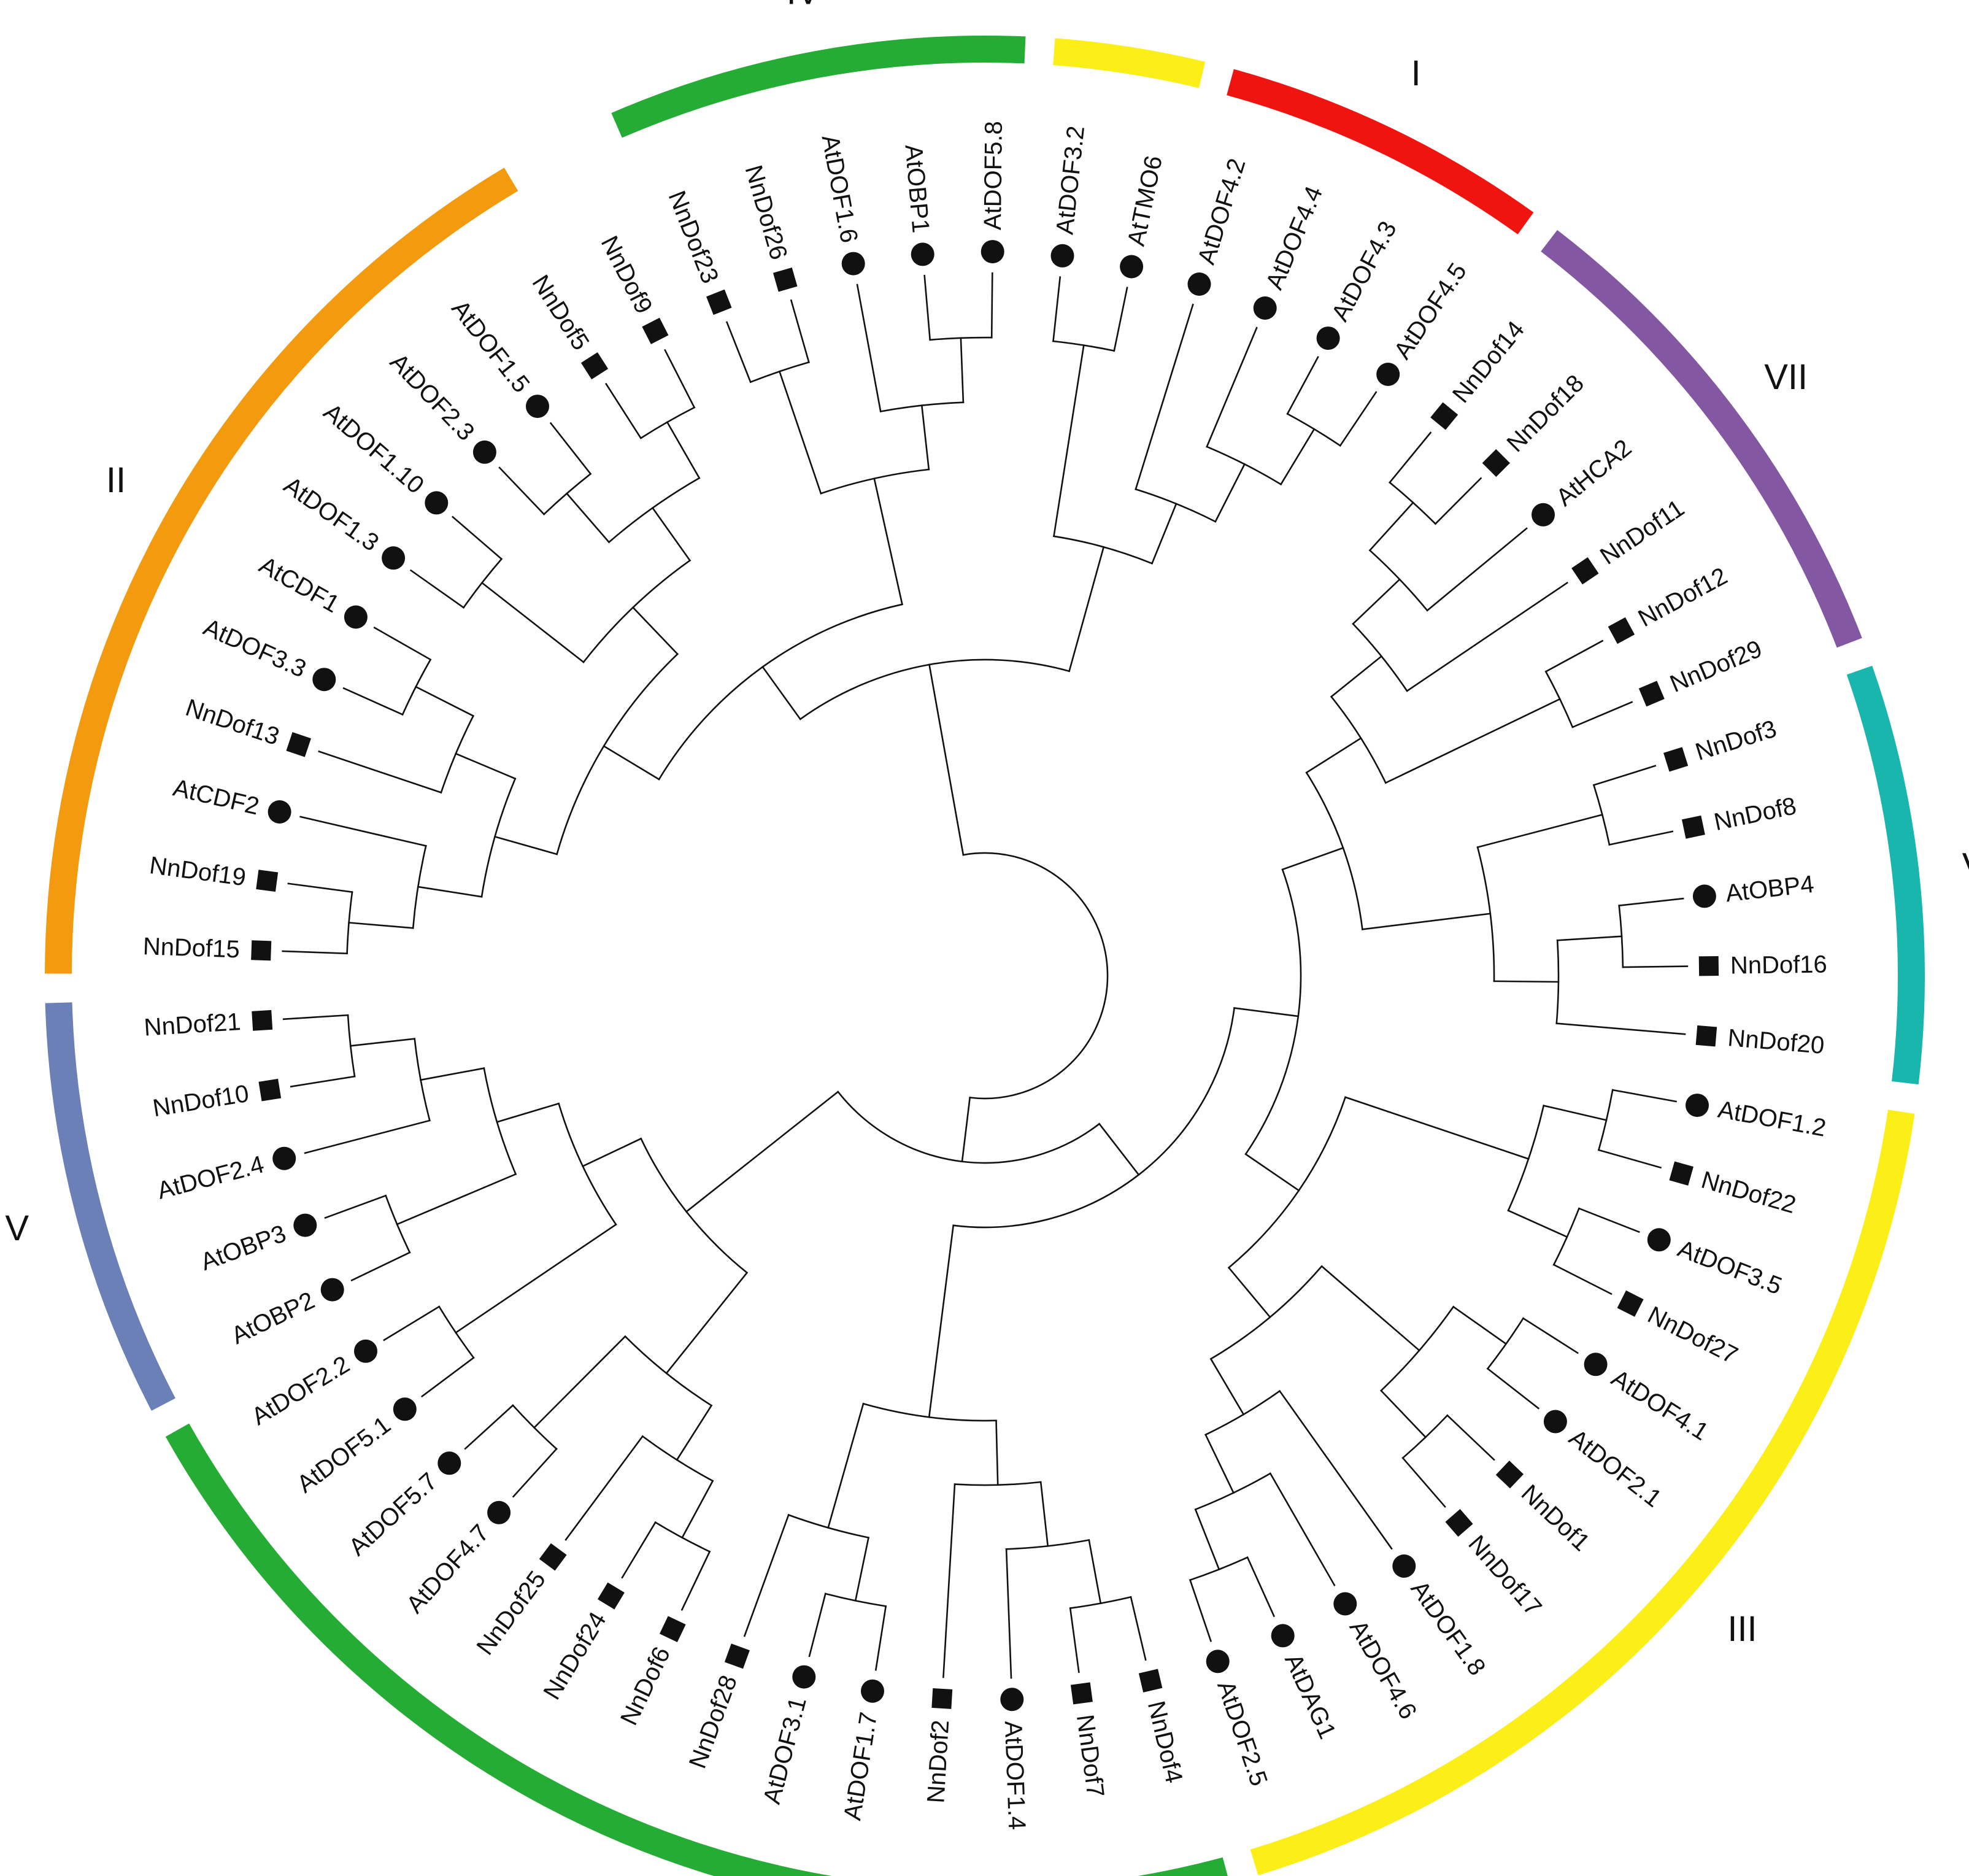  Describe the element at coordinates (1294, 238) in the screenshot. I see `tip-label: AtDOF4.4` at that location.